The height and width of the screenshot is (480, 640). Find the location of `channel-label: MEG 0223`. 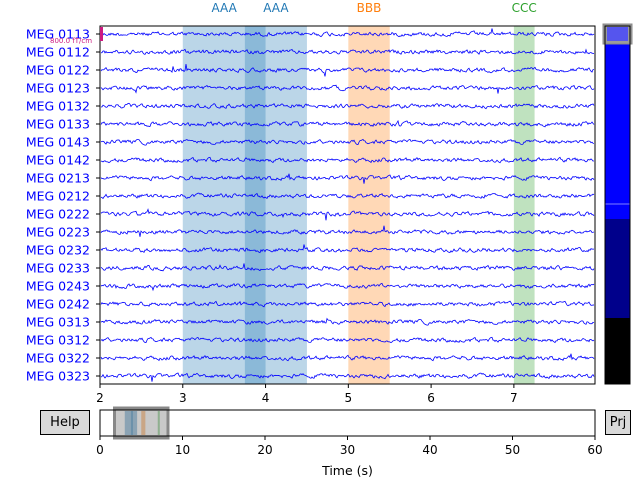

channel-label: MEG 0223 is located at coordinates (58, 232).